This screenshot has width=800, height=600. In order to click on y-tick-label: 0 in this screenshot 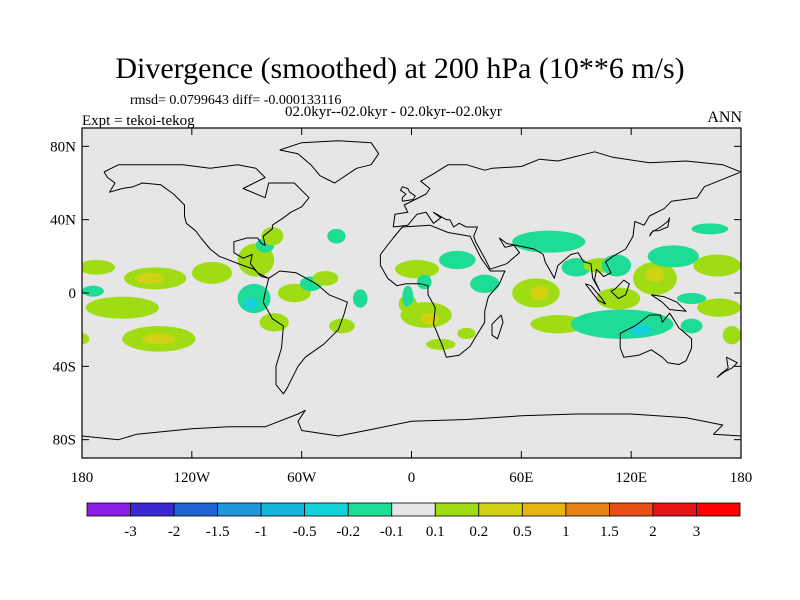, I will do `click(73, 294)`.